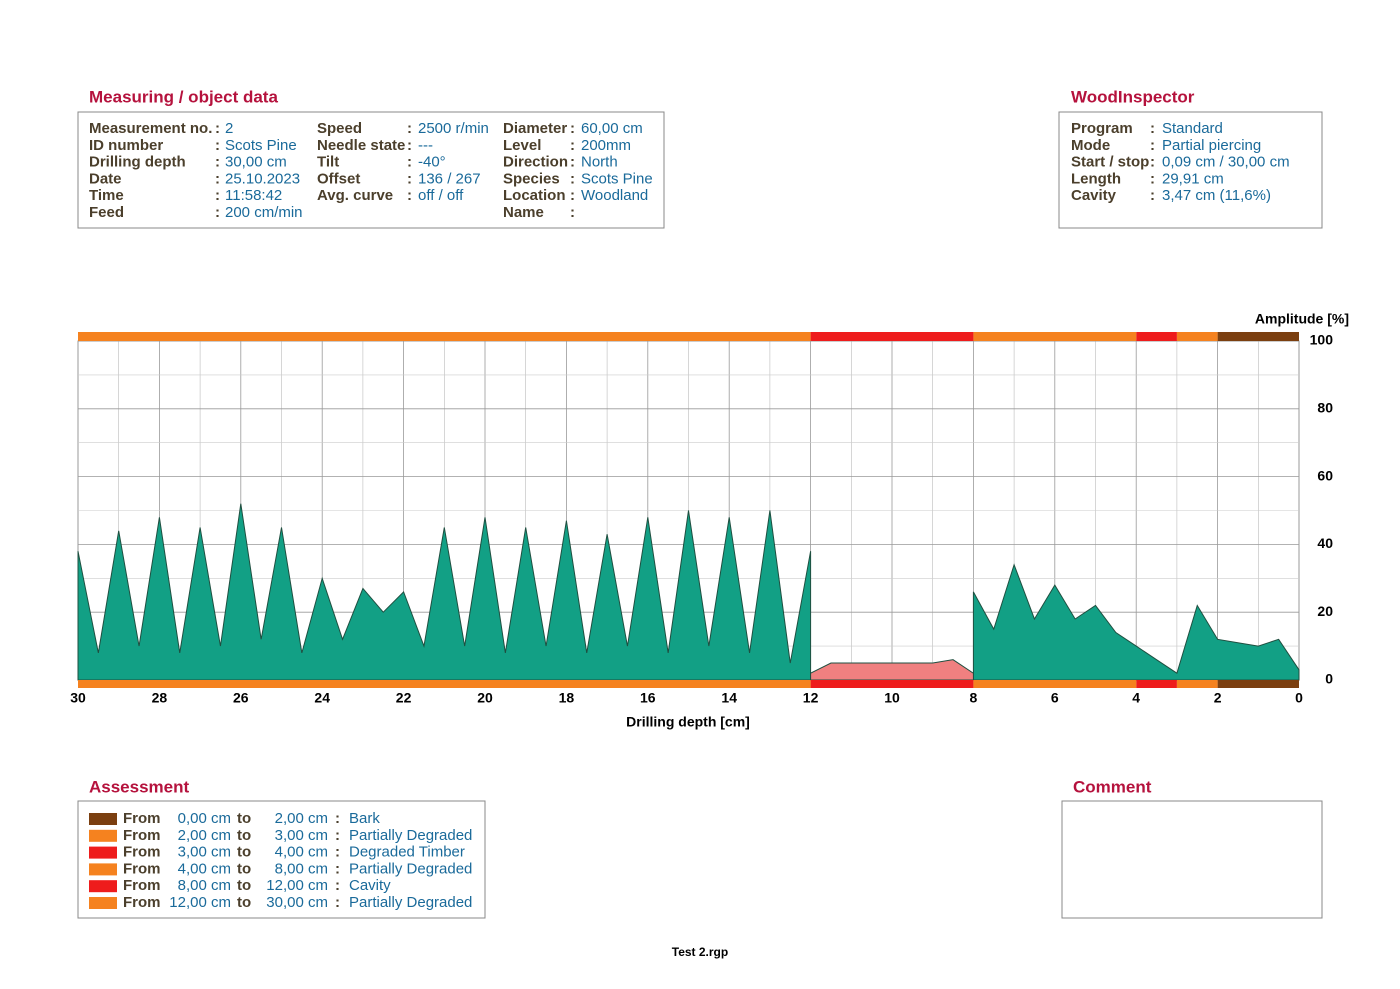 The width and height of the screenshot is (1400, 989). I want to click on x-tick-label: 6, so click(1055, 698).